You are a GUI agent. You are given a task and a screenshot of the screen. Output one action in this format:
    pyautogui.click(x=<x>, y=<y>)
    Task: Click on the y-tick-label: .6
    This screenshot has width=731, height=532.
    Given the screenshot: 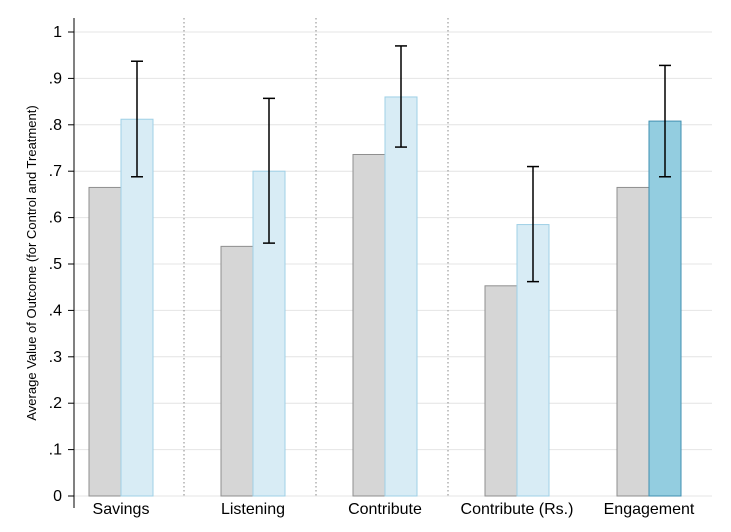 What is the action you would take?
    pyautogui.click(x=55, y=218)
    